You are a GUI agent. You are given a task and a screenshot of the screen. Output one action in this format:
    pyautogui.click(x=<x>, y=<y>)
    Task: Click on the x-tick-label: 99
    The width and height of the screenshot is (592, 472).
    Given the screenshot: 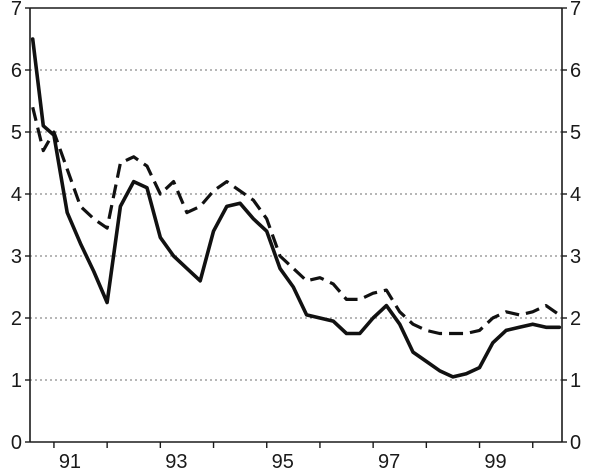 What is the action you would take?
    pyautogui.click(x=495, y=461)
    